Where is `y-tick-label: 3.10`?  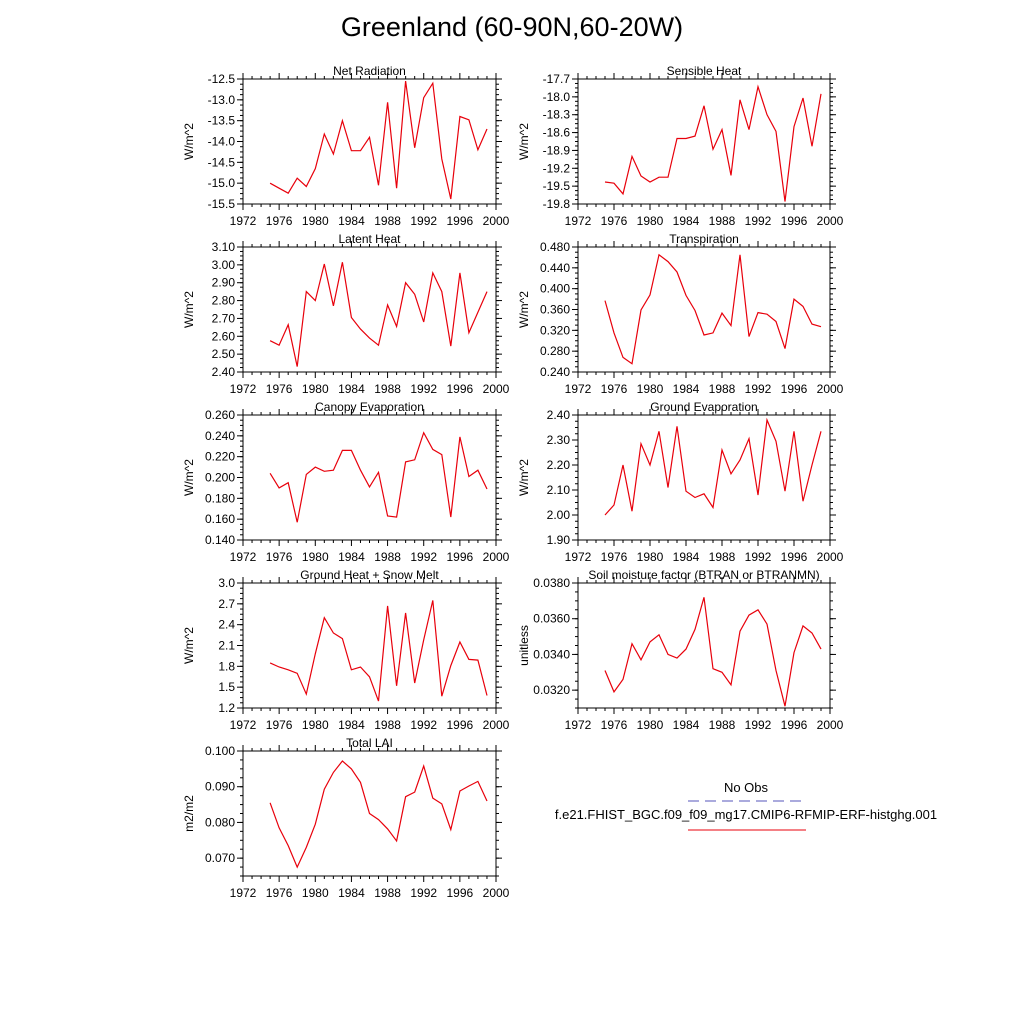 y-tick-label: 3.10 is located at coordinates (224, 247).